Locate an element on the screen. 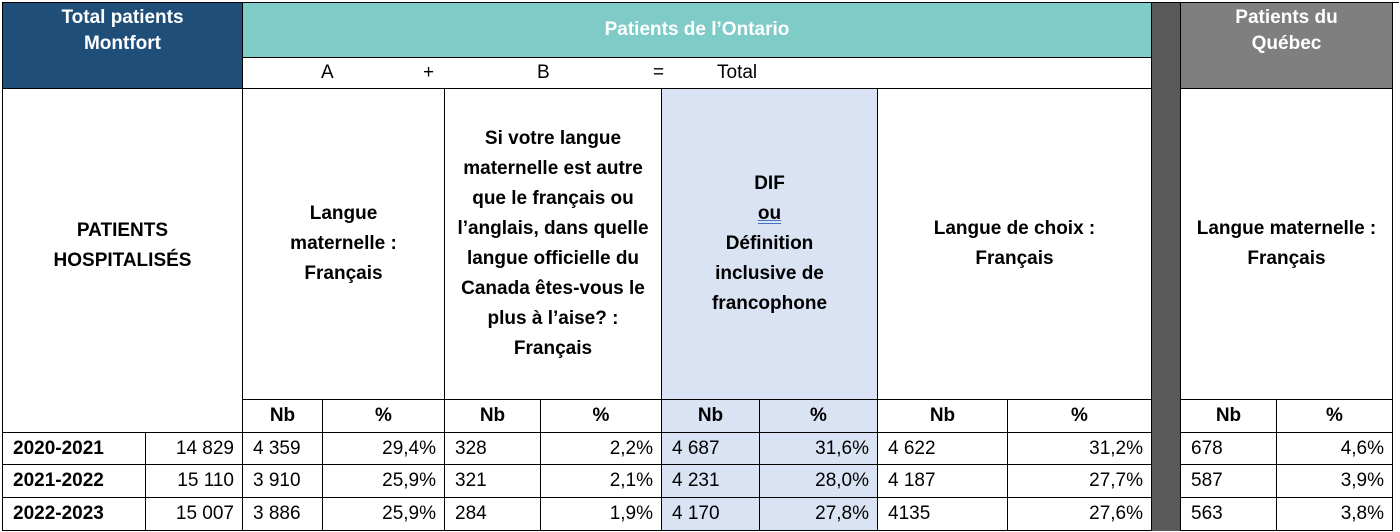 Image resolution: width=1400 pixels, height=532 pixels. subheader-a-nb: Nb is located at coordinates (283, 416).